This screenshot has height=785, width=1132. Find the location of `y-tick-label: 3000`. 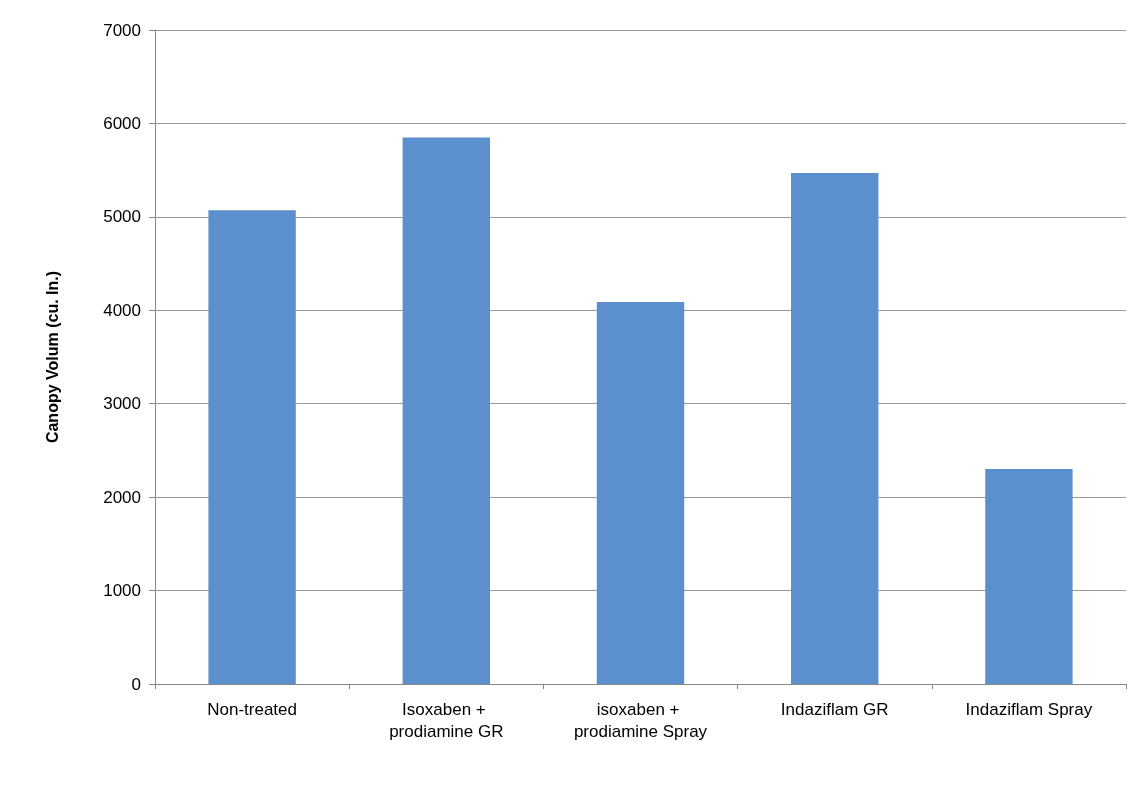

y-tick-label: 3000 is located at coordinates (122, 404).